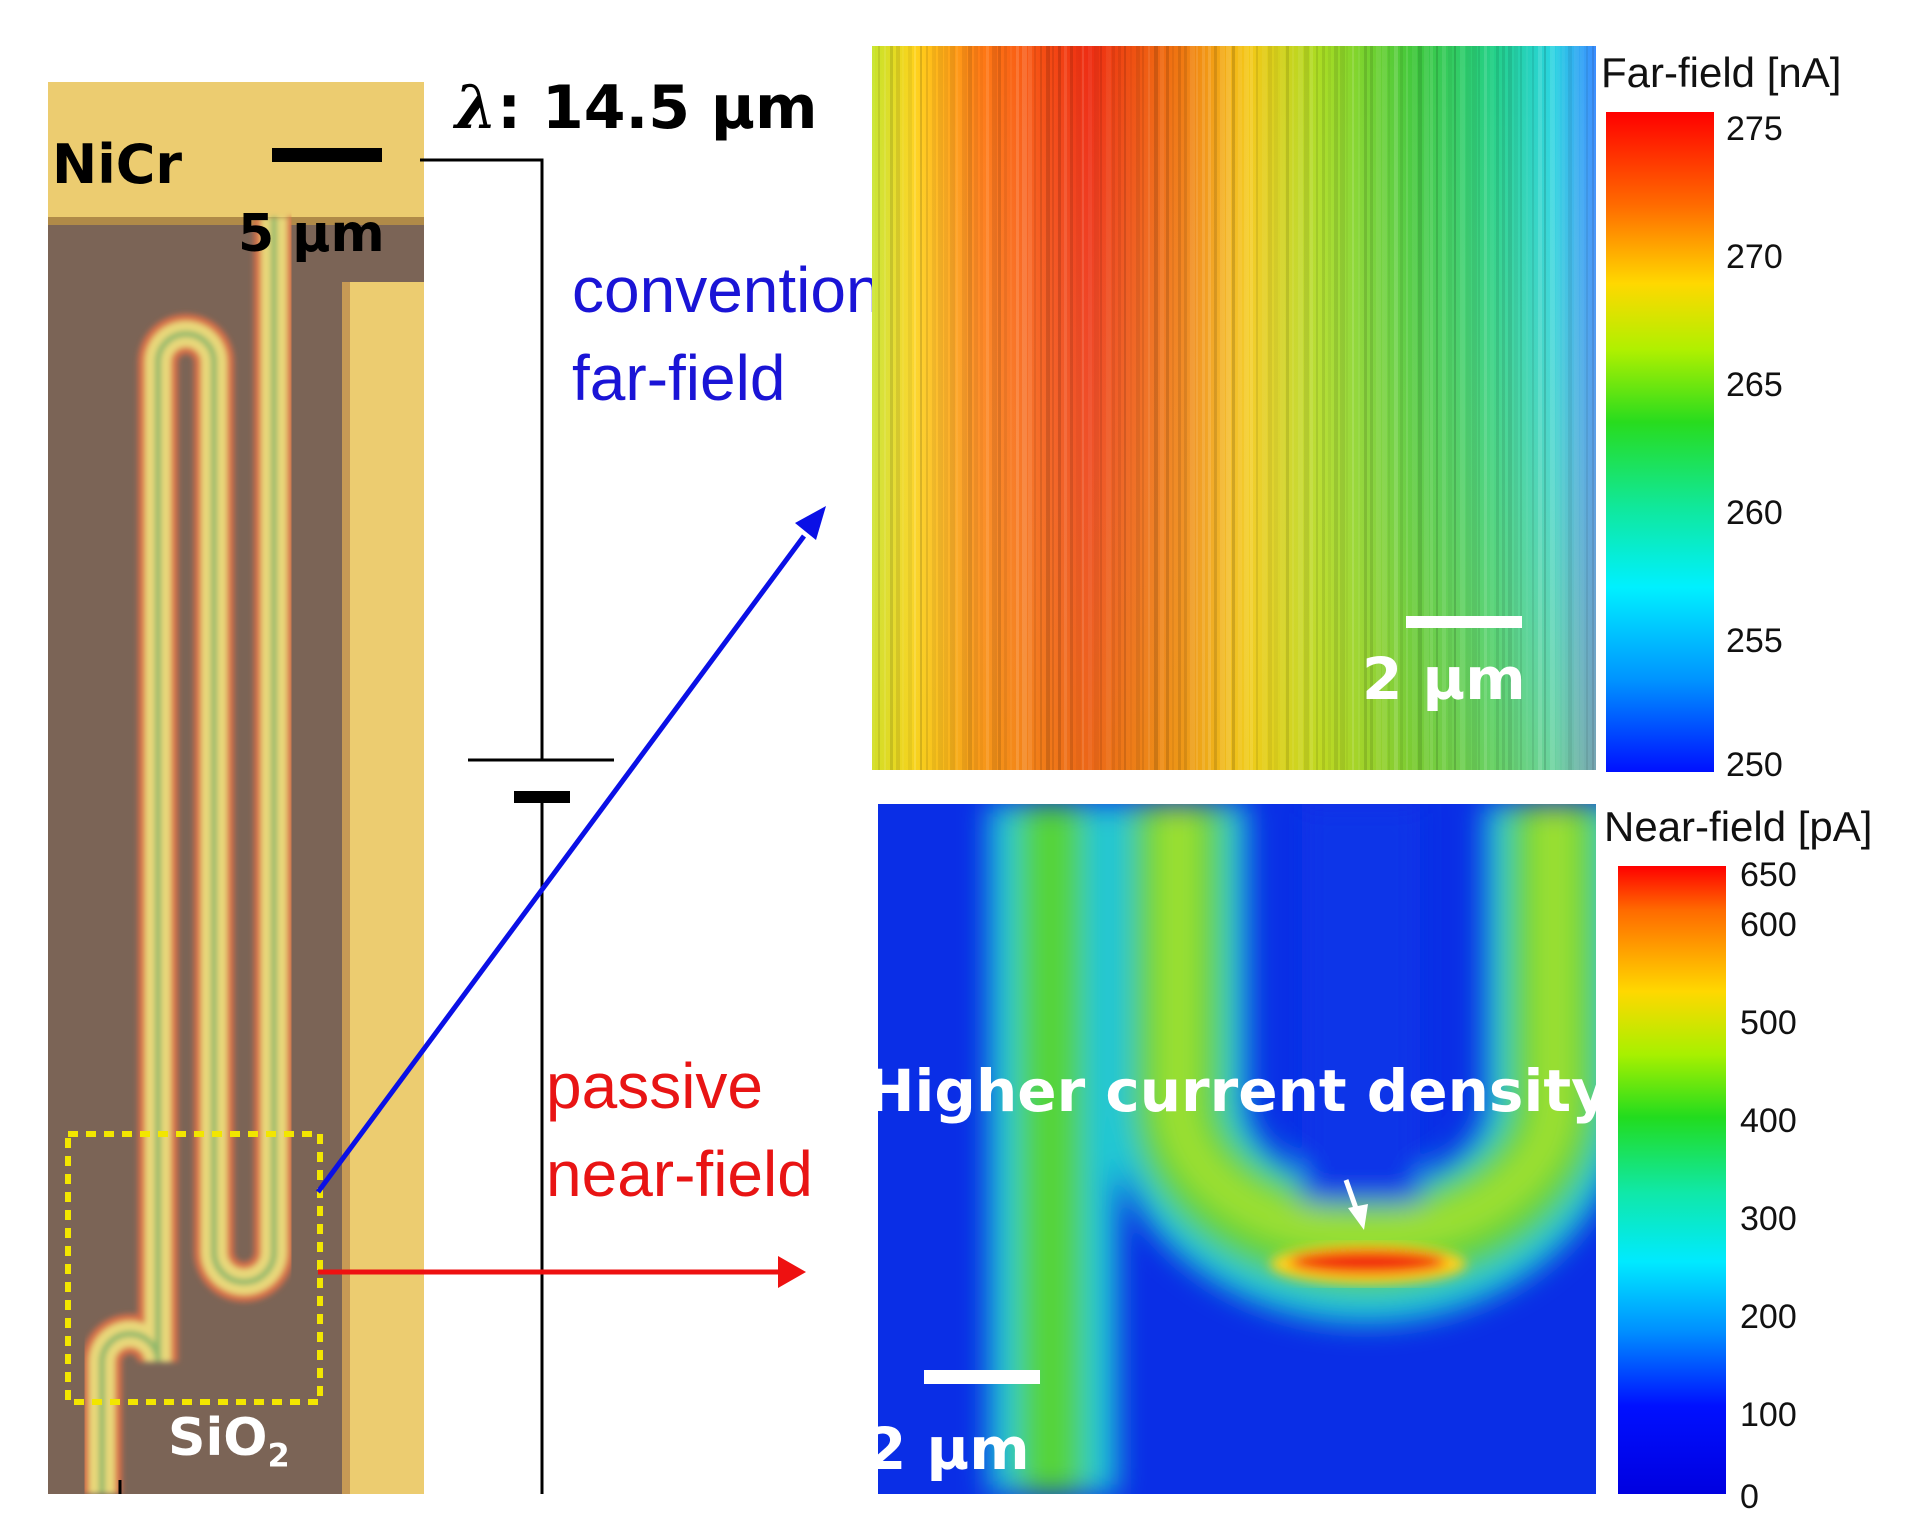 The height and width of the screenshot is (1516, 1922). I want to click on far-field-tick: 260, so click(1754, 513).